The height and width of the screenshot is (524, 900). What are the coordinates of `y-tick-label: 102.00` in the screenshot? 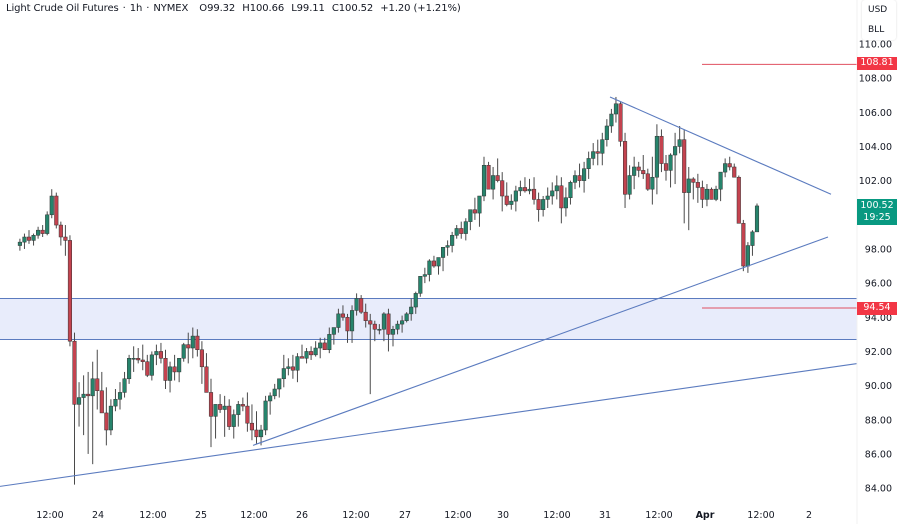 It's located at (875, 181).